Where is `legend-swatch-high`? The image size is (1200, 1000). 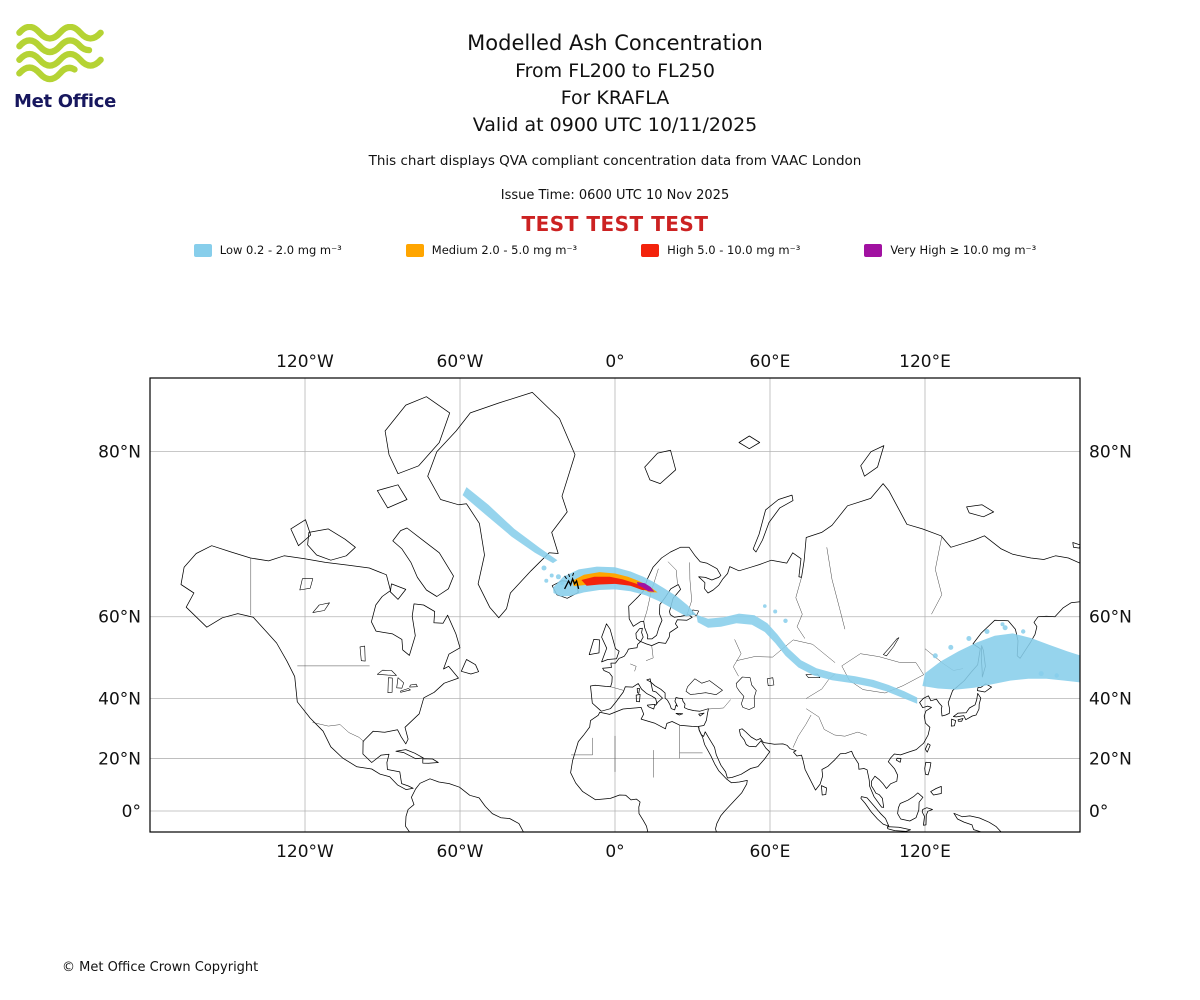 legend-swatch-high is located at coordinates (650, 250).